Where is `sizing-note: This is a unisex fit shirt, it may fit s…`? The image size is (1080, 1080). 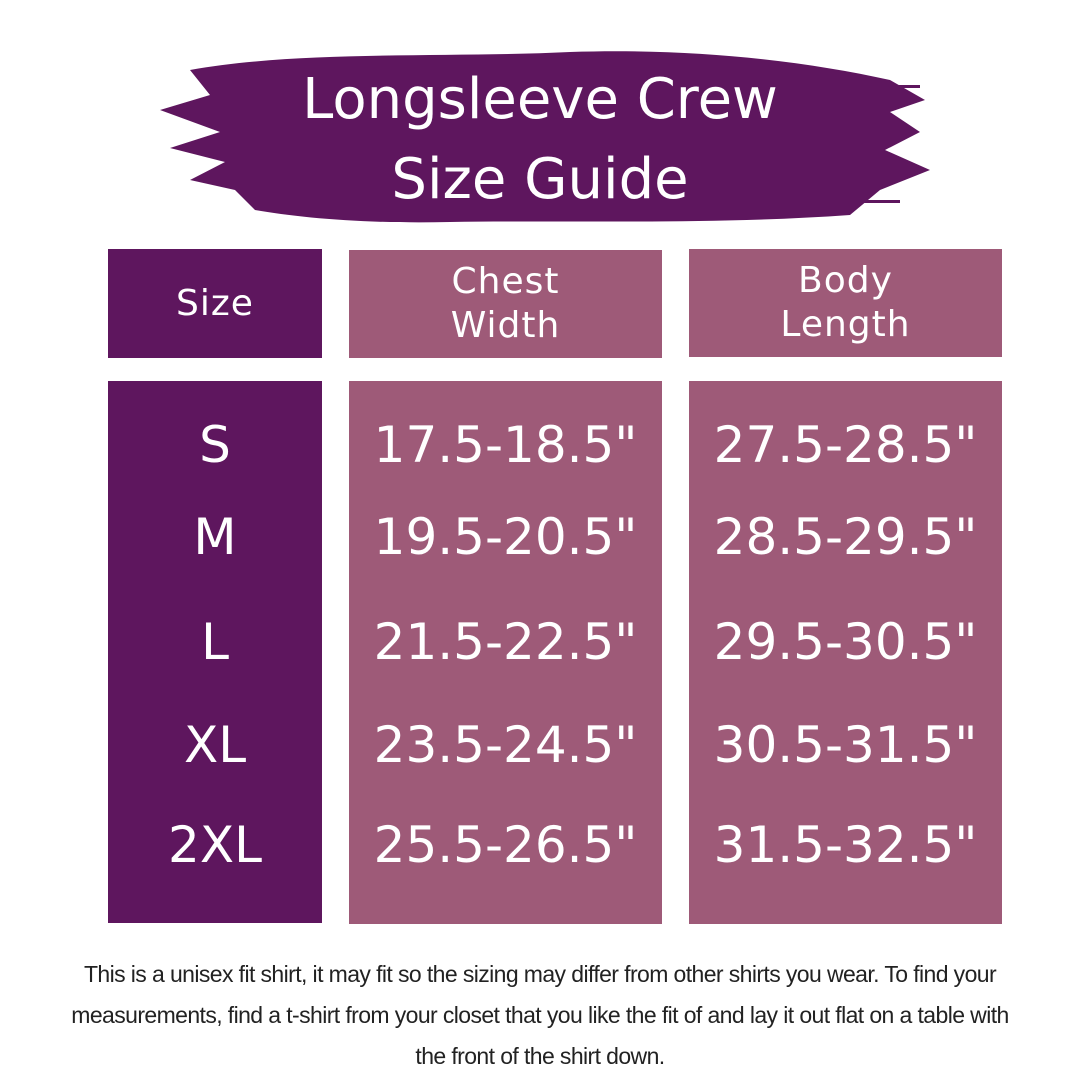 sizing-note: This is a unisex fit shirt, it may fit s… is located at coordinates (540, 1015).